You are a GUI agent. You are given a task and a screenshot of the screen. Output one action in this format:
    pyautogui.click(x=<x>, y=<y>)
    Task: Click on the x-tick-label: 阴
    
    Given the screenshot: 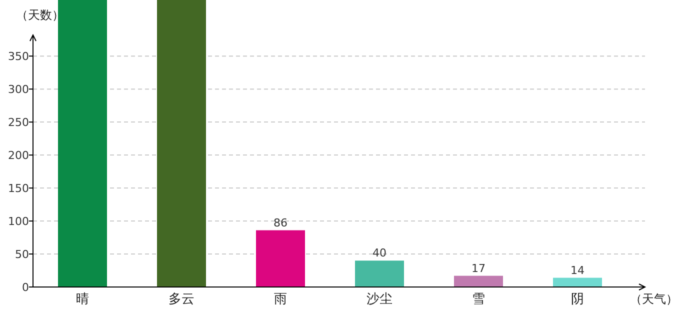 What is the action you would take?
    pyautogui.click(x=577, y=299)
    